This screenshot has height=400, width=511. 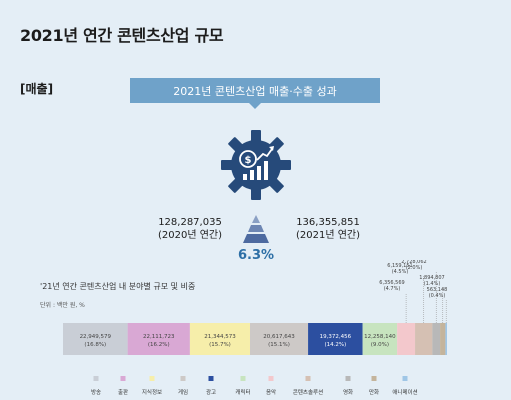 What do you see at coordinates (211, 392) in the screenshot?
I see `legend-label: 광고` at bounding box center [211, 392].